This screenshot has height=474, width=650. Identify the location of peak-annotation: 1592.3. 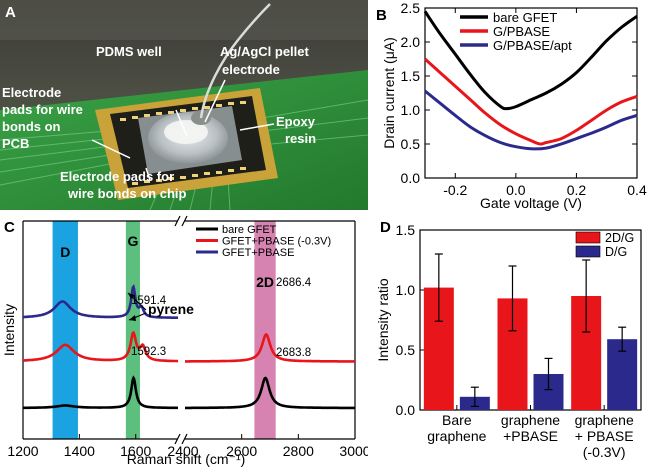
(148, 352).